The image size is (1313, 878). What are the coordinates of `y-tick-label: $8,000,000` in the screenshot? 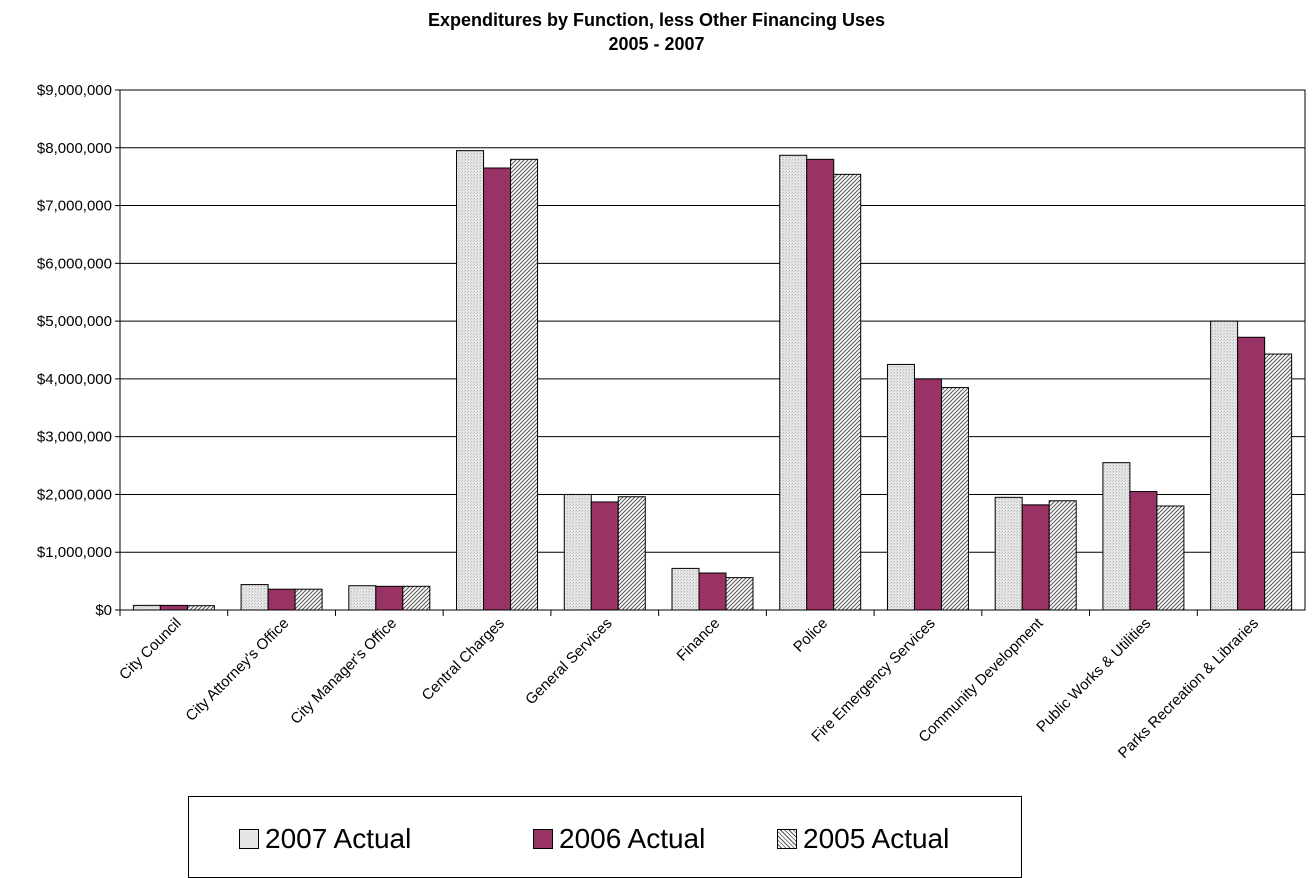 It's located at (74, 148).